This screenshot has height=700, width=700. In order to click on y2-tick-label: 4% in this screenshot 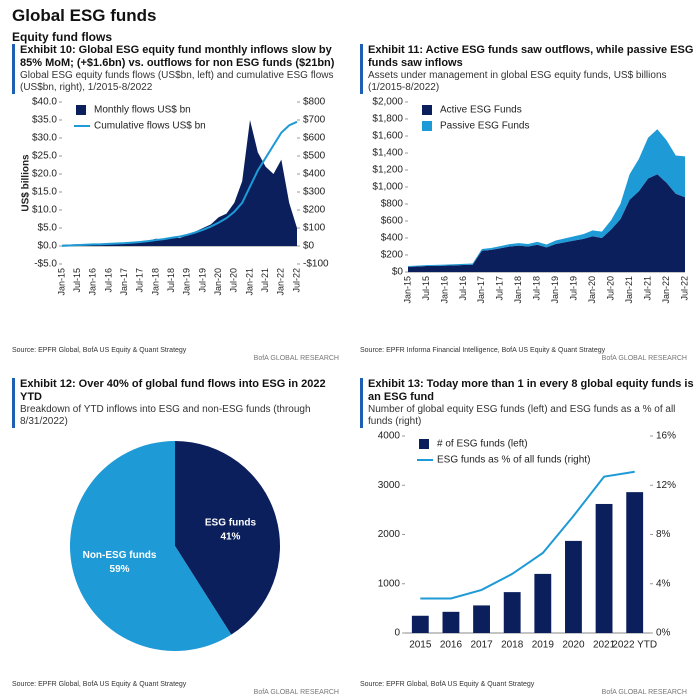, I will do `click(663, 583)`.